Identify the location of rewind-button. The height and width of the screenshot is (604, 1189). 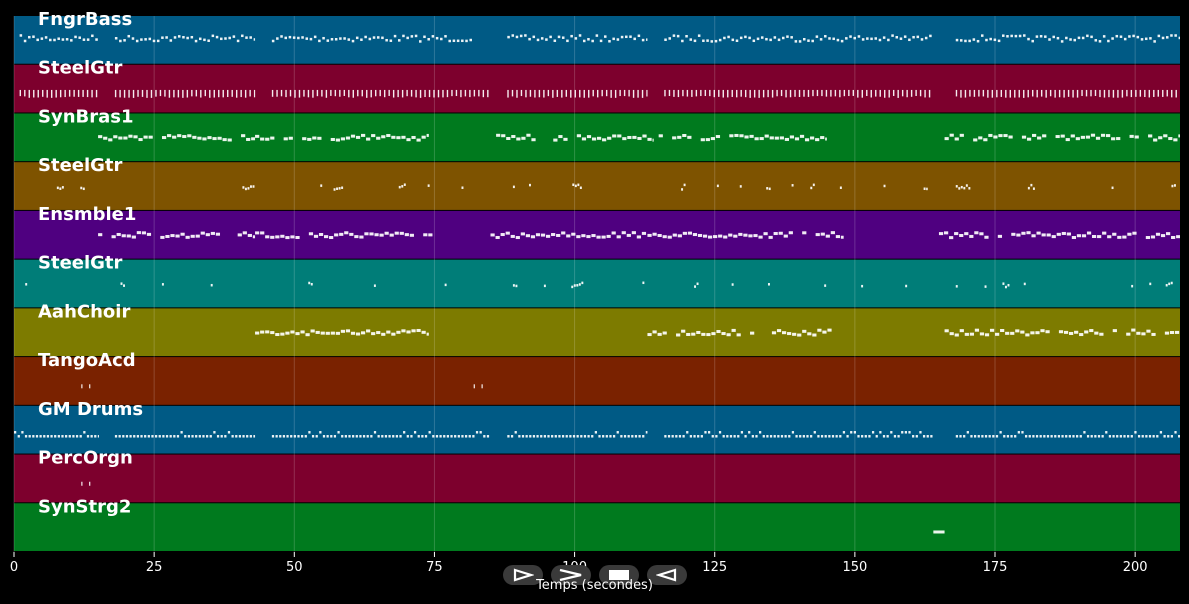
(667, 575).